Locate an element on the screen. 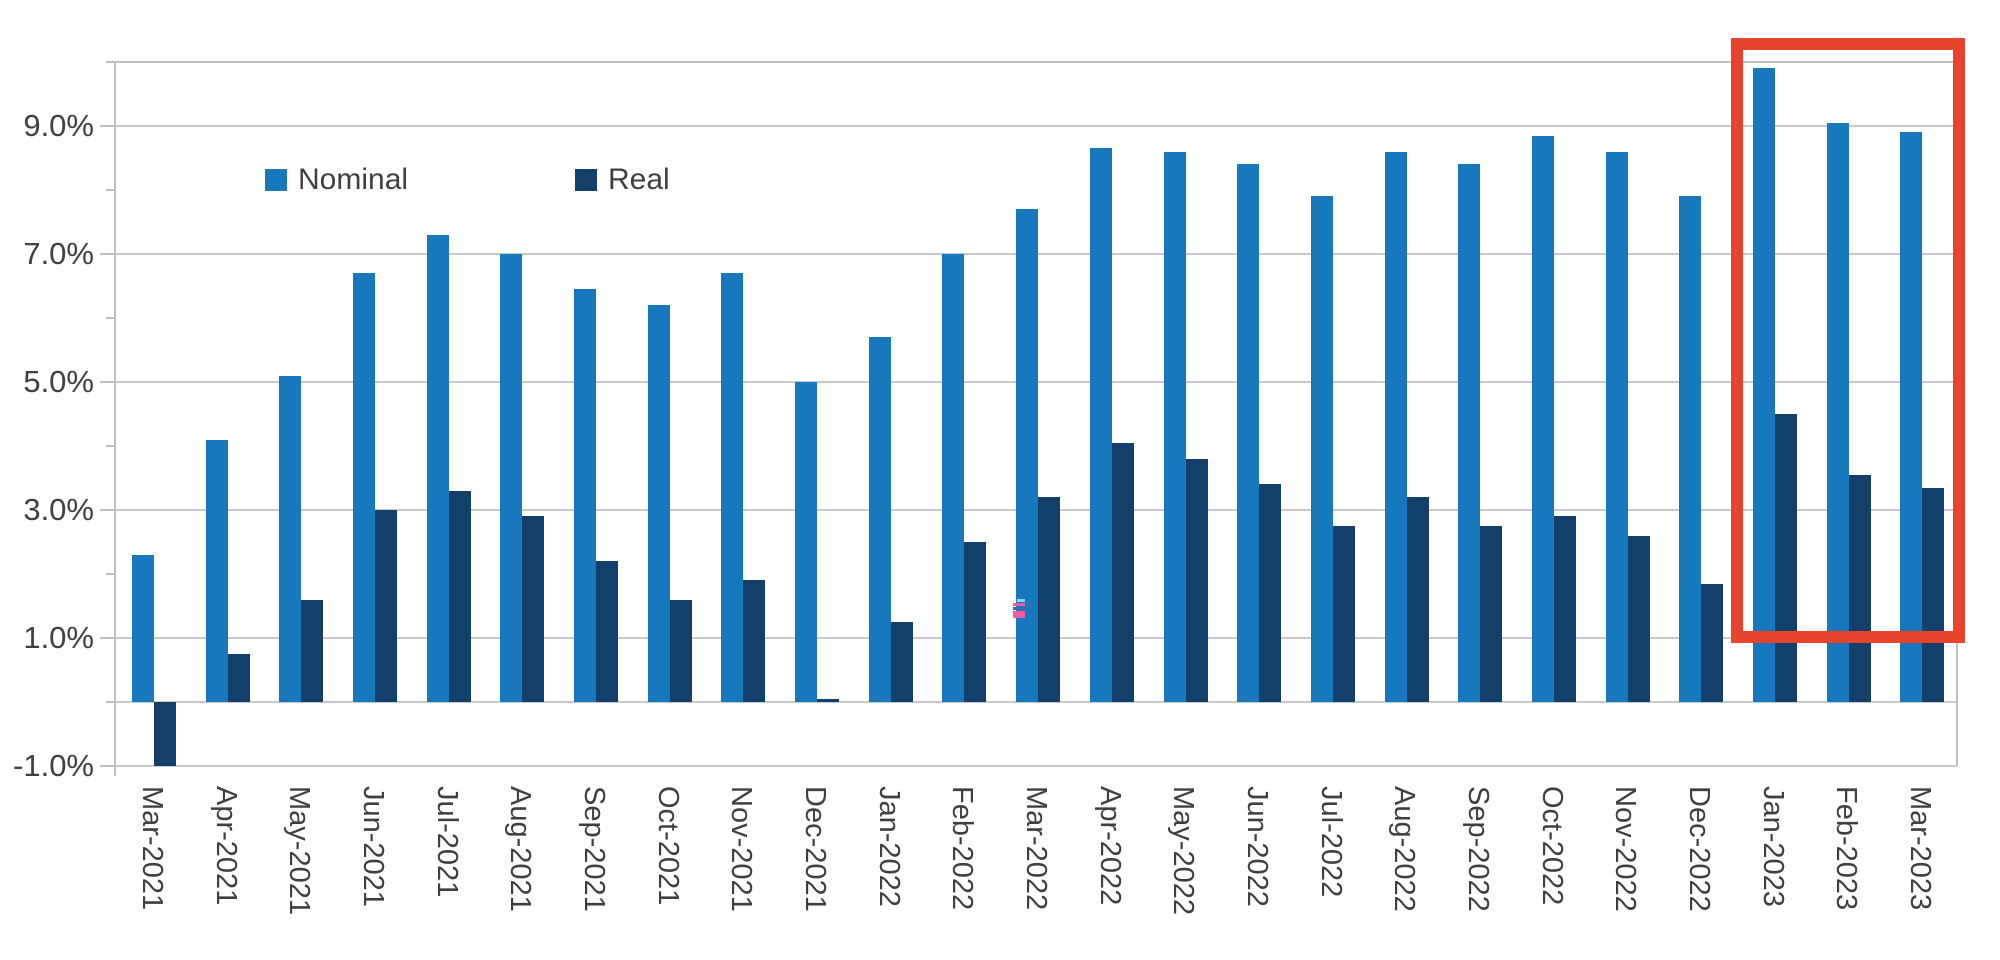  real-legend-label: Real is located at coordinates (639, 179).